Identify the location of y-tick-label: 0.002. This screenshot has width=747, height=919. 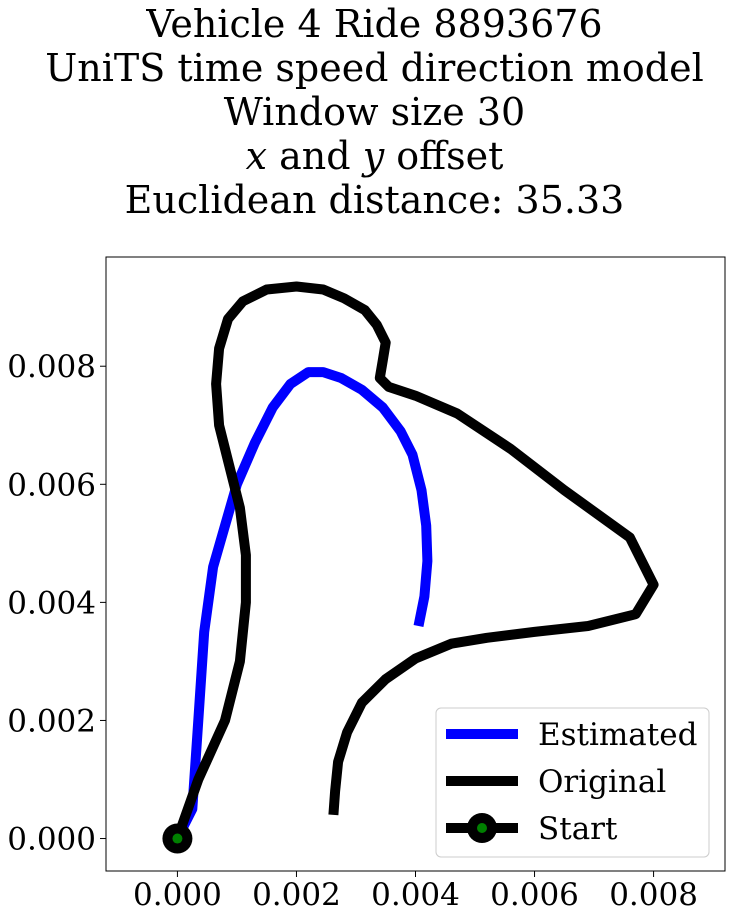
(51, 721).